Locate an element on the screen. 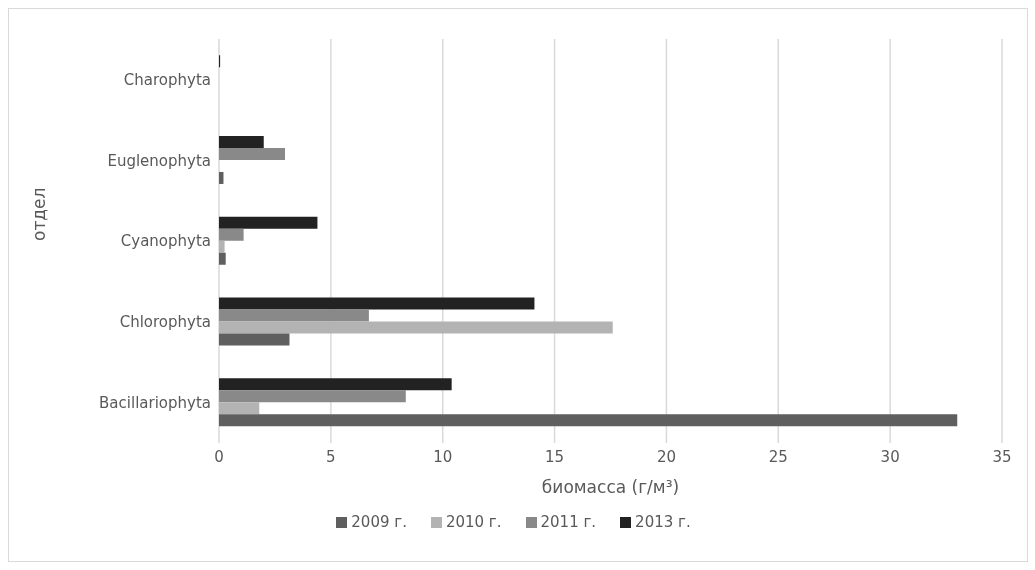 The width and height of the screenshot is (1035, 570). y-tick-label: Charophyta is located at coordinates (167, 79).